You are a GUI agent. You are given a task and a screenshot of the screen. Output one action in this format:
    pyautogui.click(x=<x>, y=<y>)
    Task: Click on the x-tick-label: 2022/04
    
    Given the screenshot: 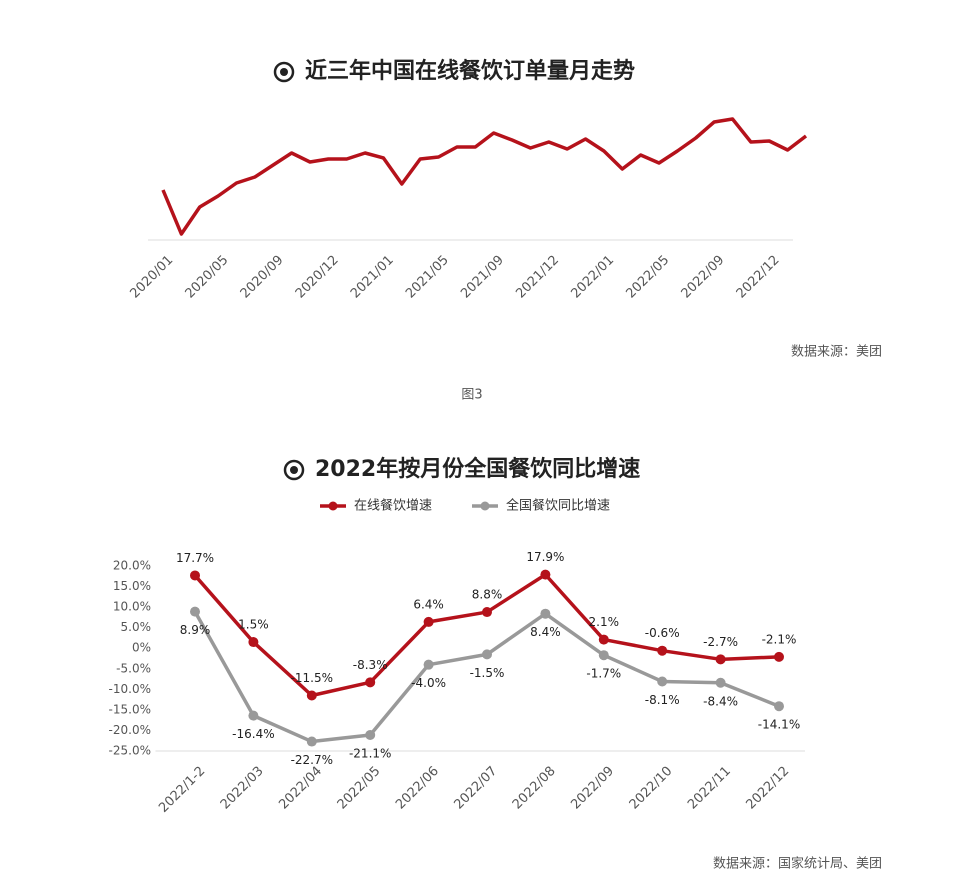 What is the action you would take?
    pyautogui.click(x=300, y=788)
    